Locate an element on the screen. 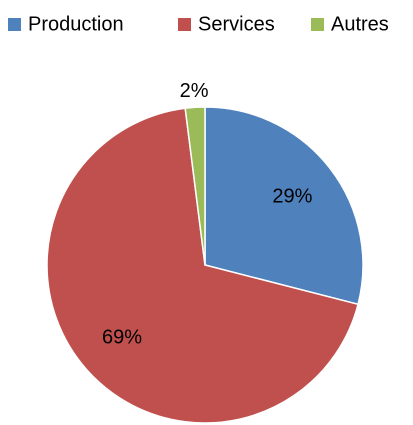 The image size is (413, 425). legend-label: Production is located at coordinates (76, 24).